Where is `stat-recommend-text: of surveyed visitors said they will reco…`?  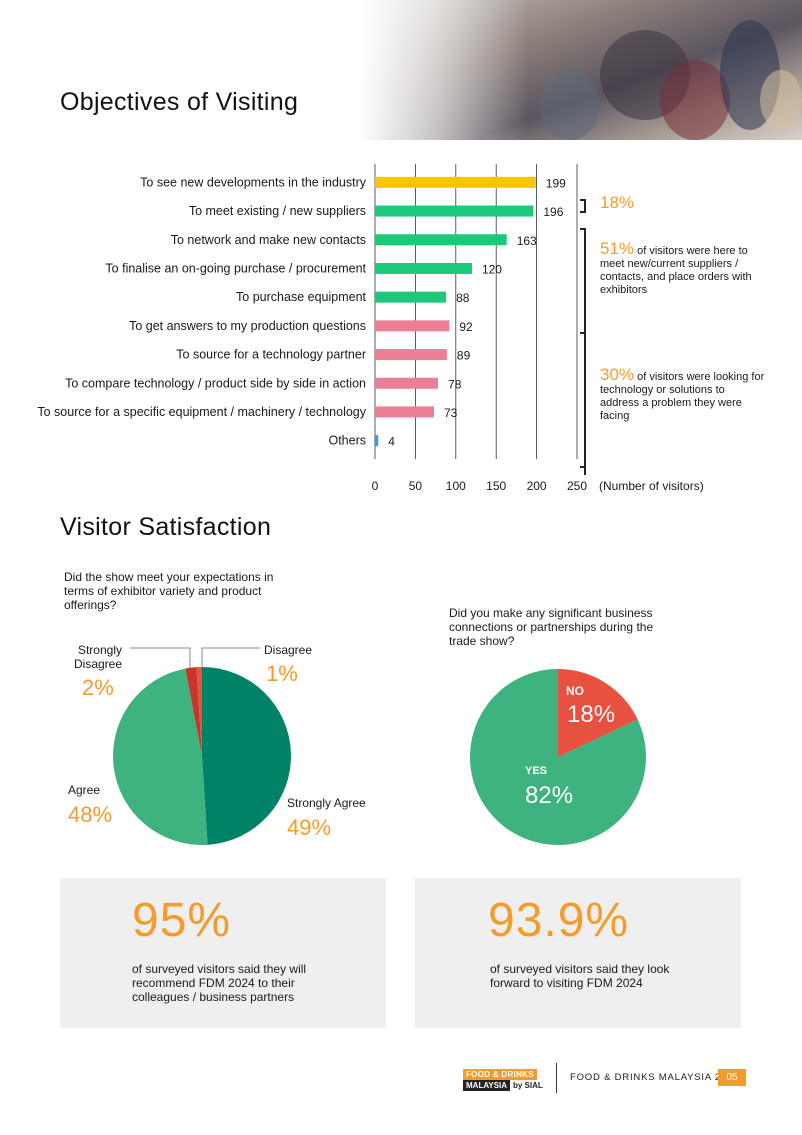
stat-recommend-text: of surveyed visitors said they will reco… is located at coordinates (219, 983).